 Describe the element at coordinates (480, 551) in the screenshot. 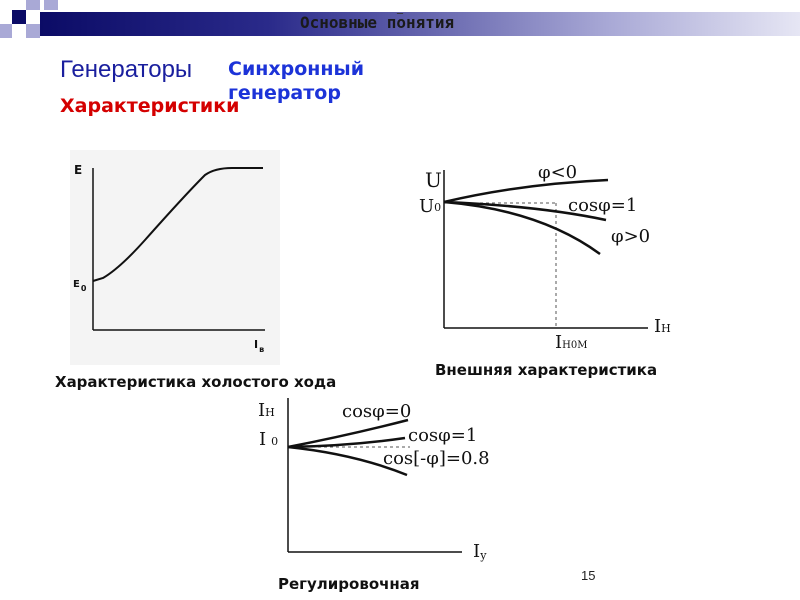

I see `plot3-x-label: Iу` at that location.